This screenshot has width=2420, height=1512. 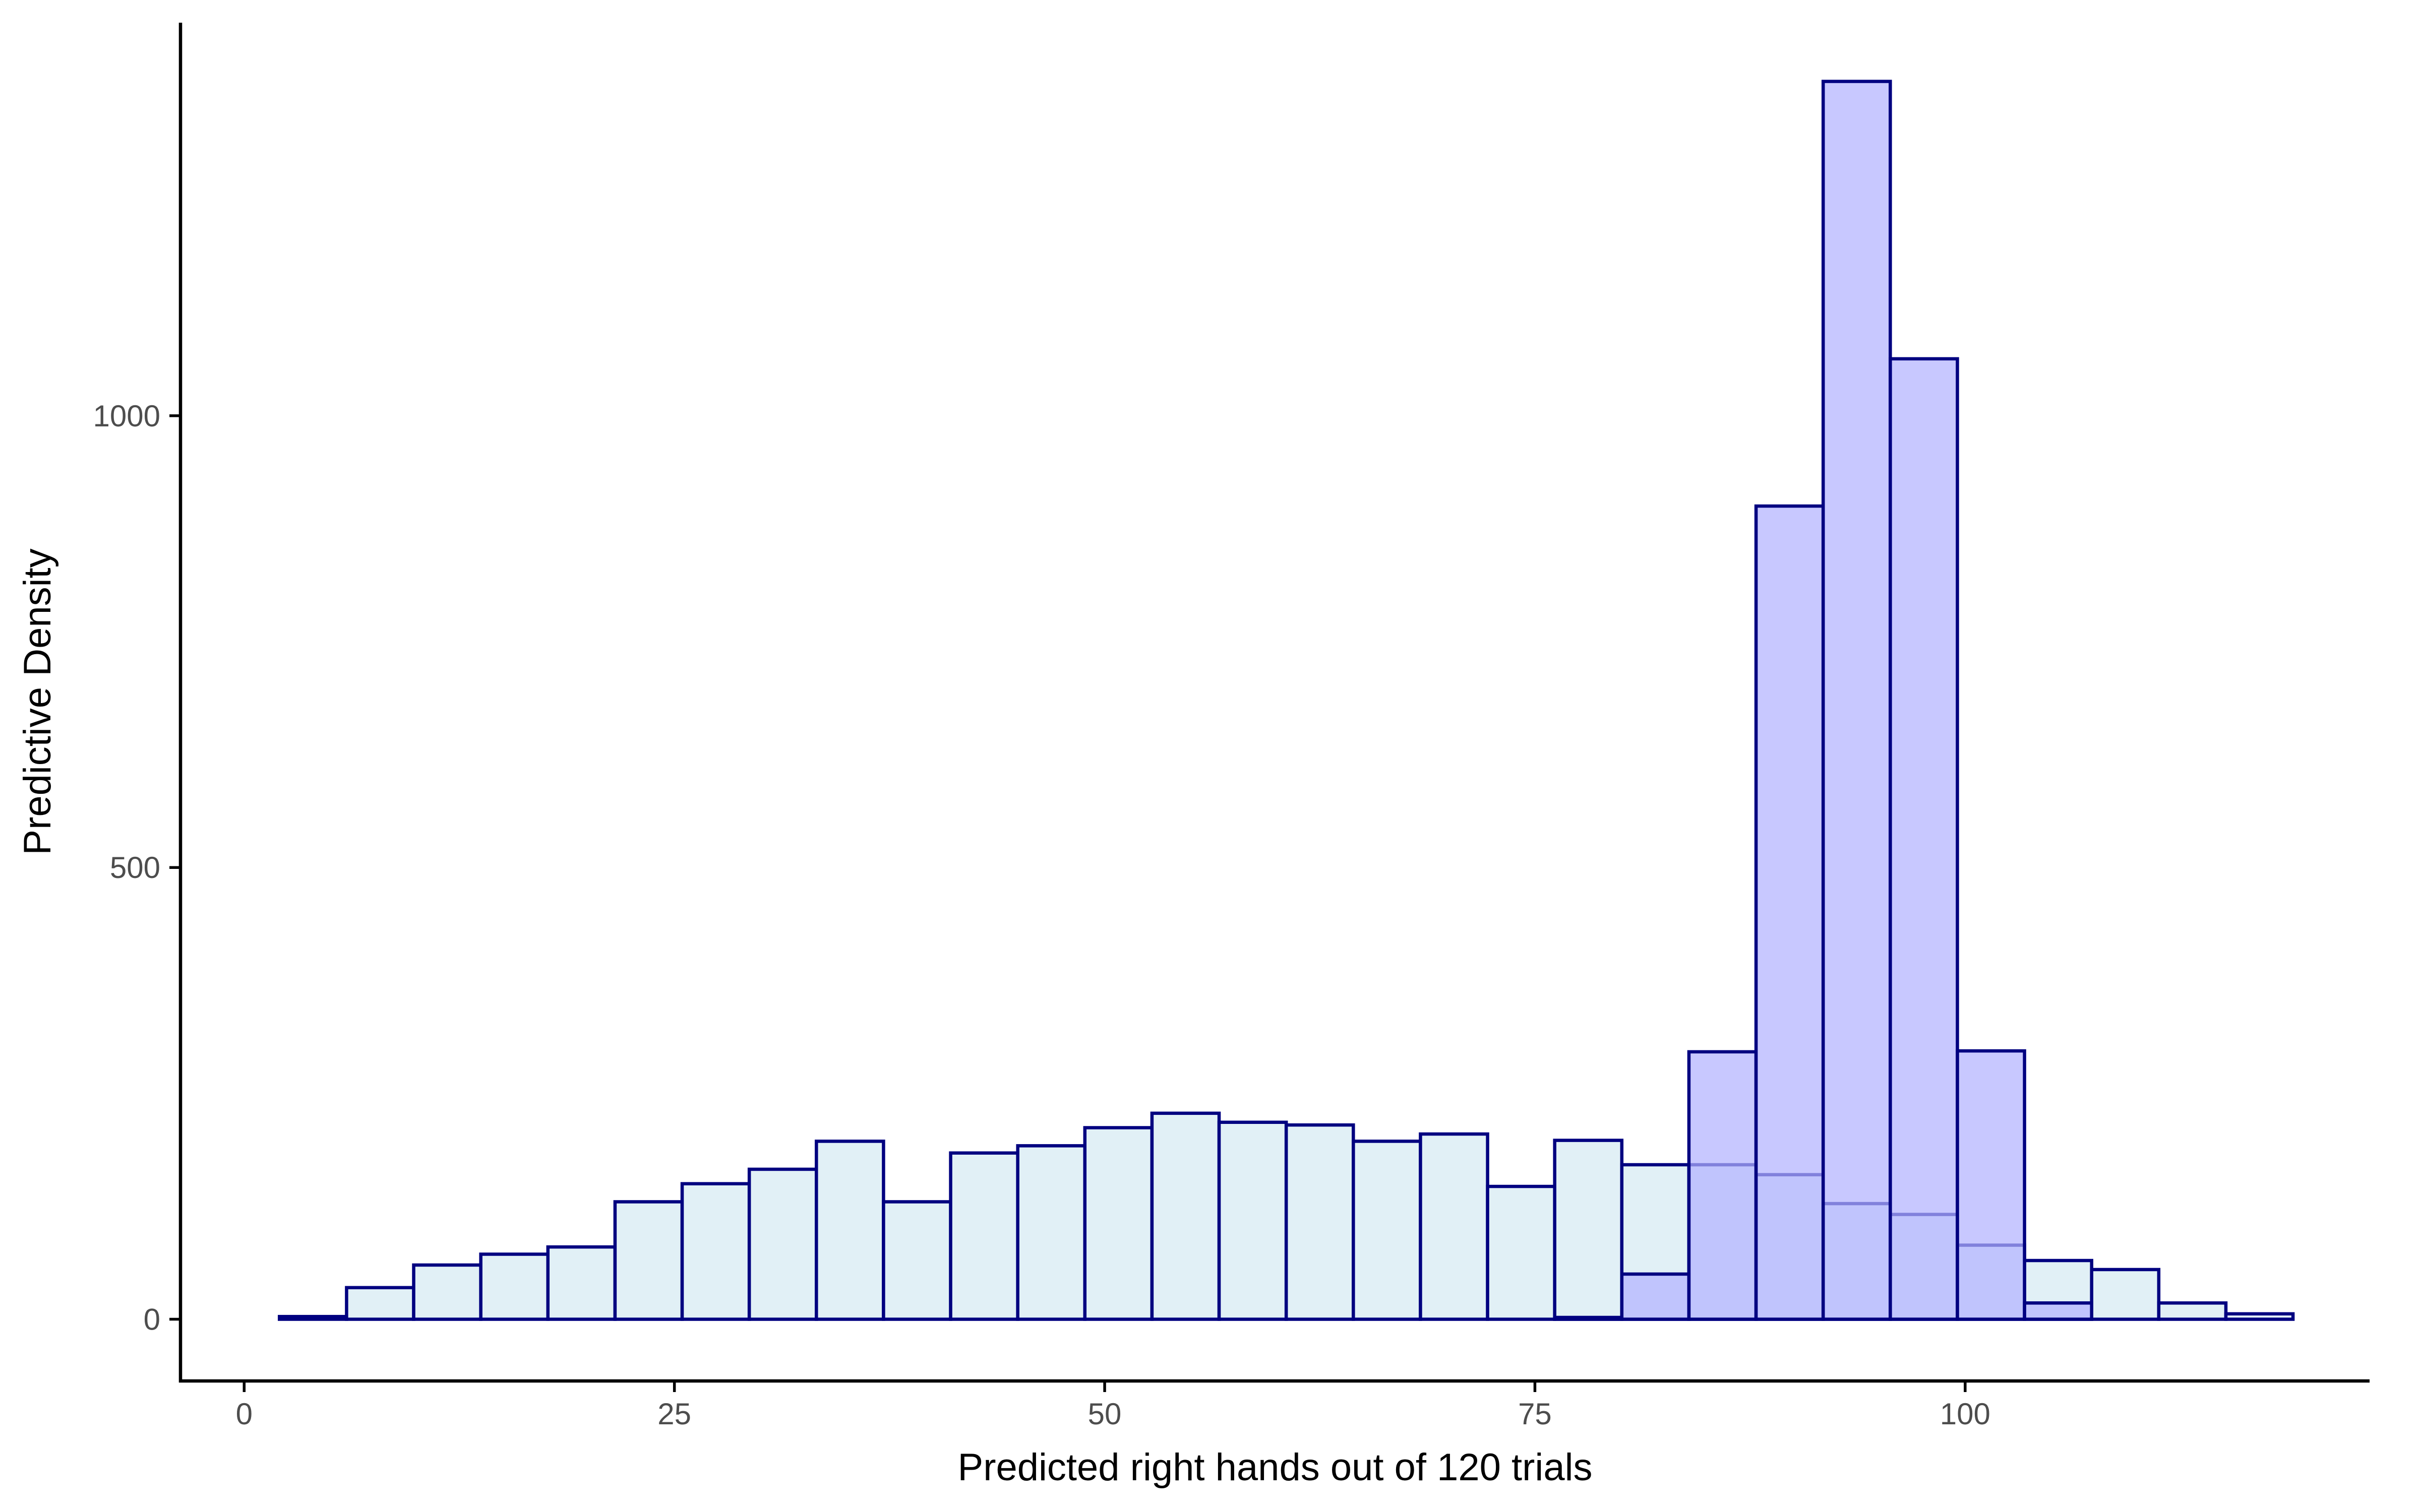 What do you see at coordinates (1275, 1467) in the screenshot?
I see `x-axis-title: Predicted right hands out of 120 trials` at bounding box center [1275, 1467].